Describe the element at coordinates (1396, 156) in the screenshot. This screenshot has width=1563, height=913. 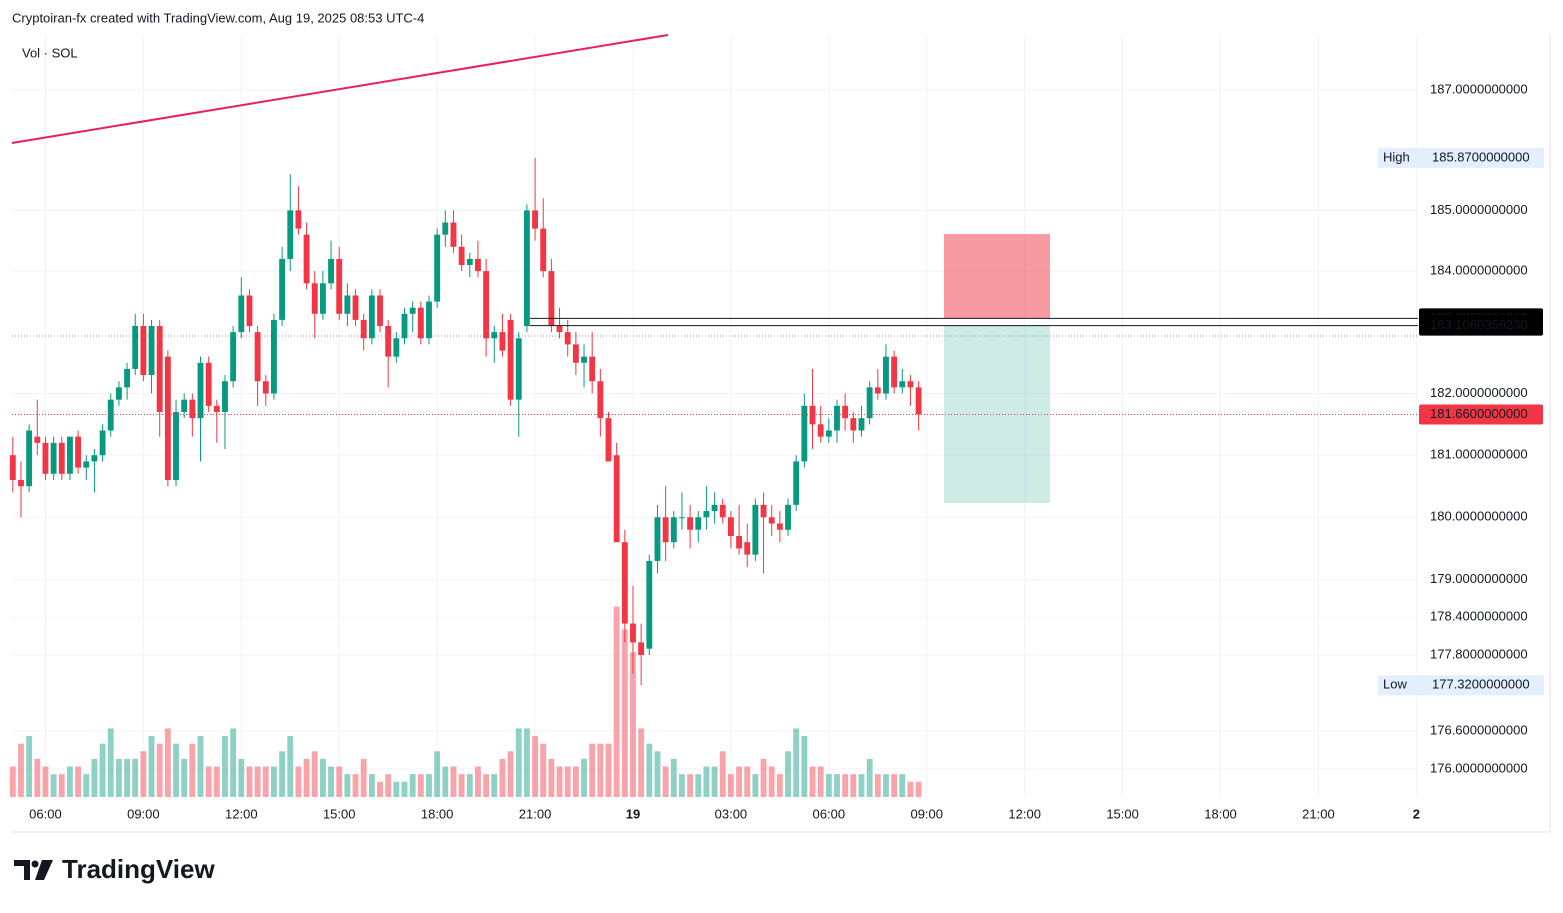
I see `high-tag: High` at that location.